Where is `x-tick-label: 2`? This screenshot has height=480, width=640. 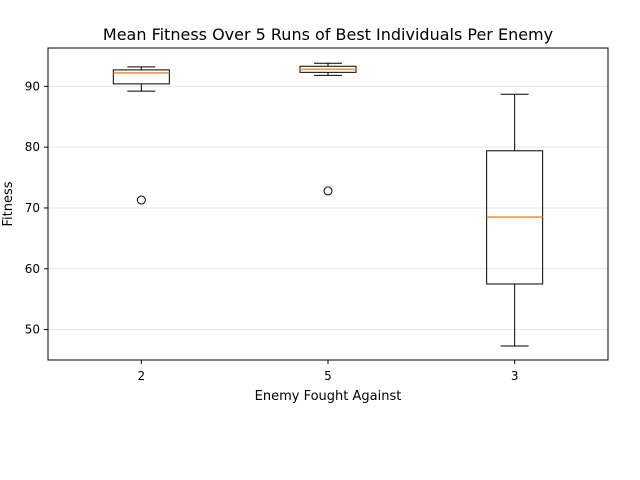 x-tick-label: 2 is located at coordinates (142, 376).